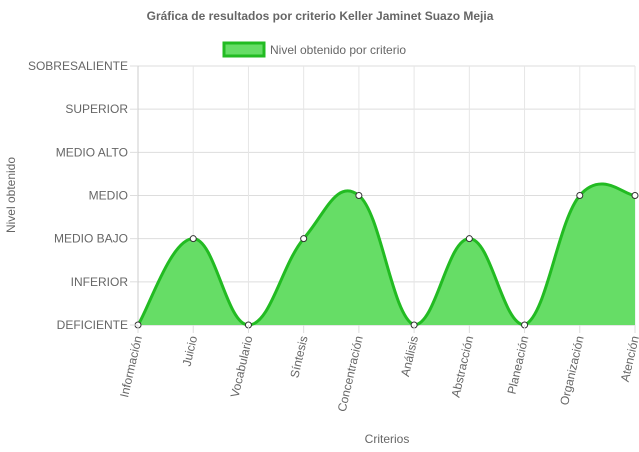 The width and height of the screenshot is (639, 452). Describe the element at coordinates (11, 195) in the screenshot. I see `y-axis-title: Nivel obtenido` at that location.